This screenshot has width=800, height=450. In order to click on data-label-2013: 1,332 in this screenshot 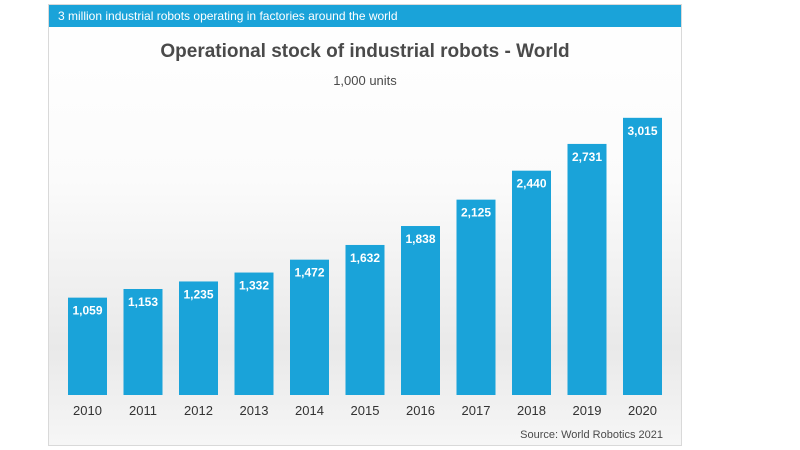, I will do `click(254, 286)`.